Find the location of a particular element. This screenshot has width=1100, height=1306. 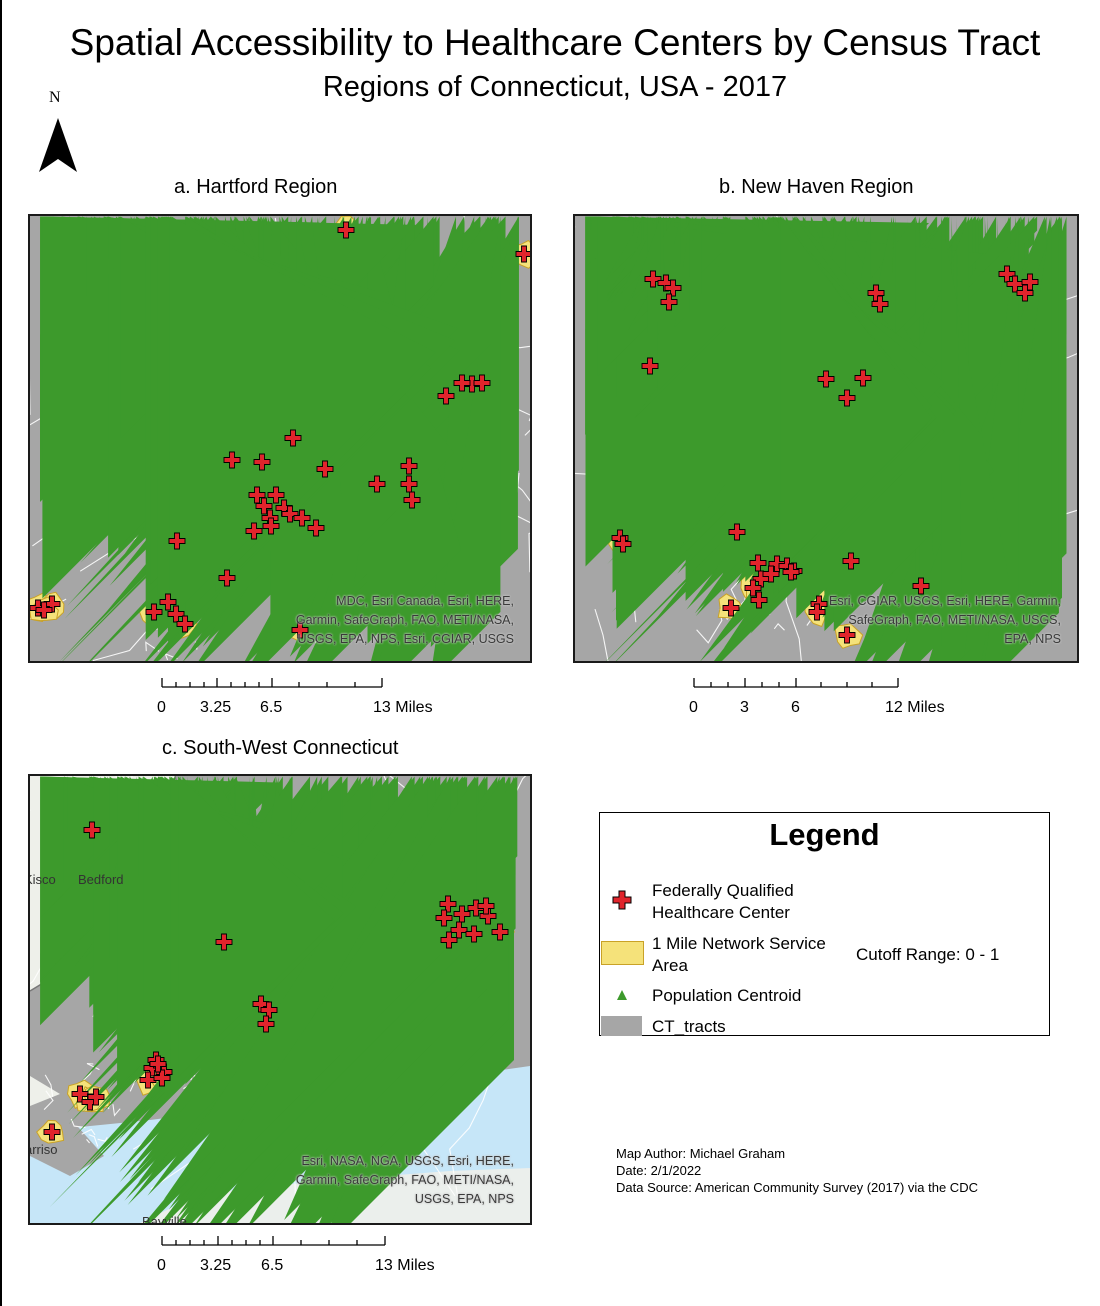

attribution-line: Esri, NASA, NGA, USGS, Esri, HERE, is located at coordinates (407, 1161).